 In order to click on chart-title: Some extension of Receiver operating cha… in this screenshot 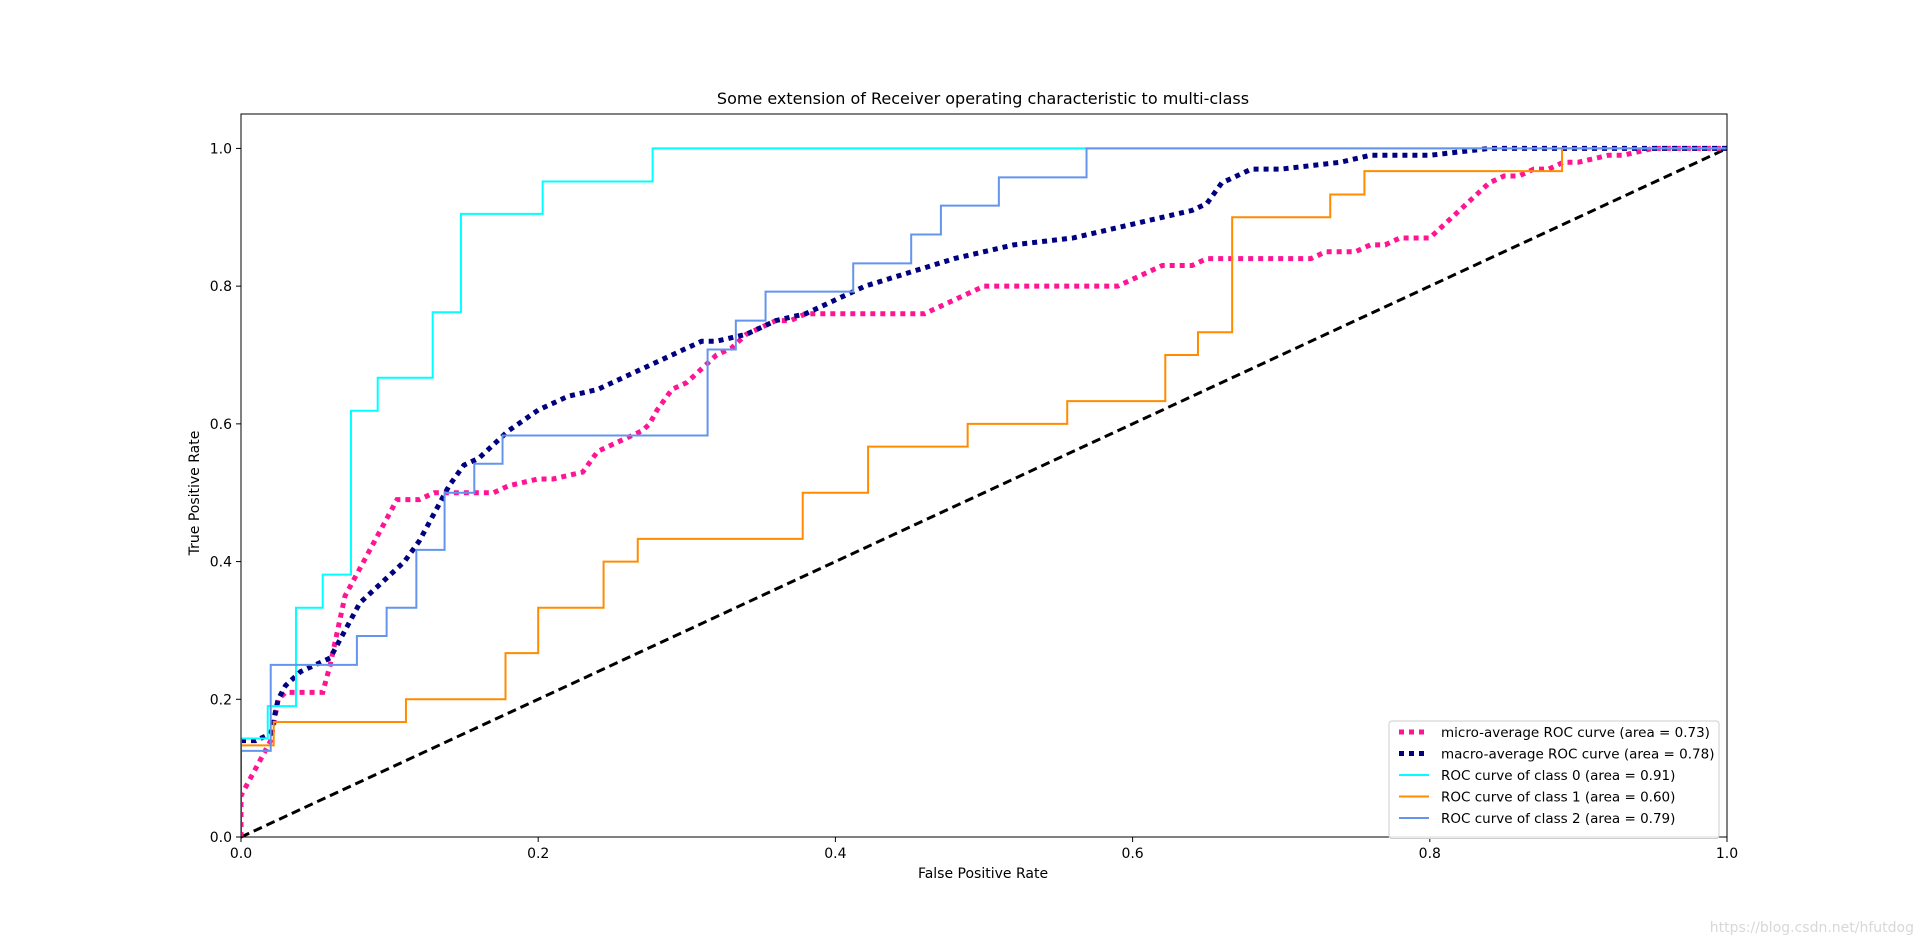, I will do `click(983, 98)`.